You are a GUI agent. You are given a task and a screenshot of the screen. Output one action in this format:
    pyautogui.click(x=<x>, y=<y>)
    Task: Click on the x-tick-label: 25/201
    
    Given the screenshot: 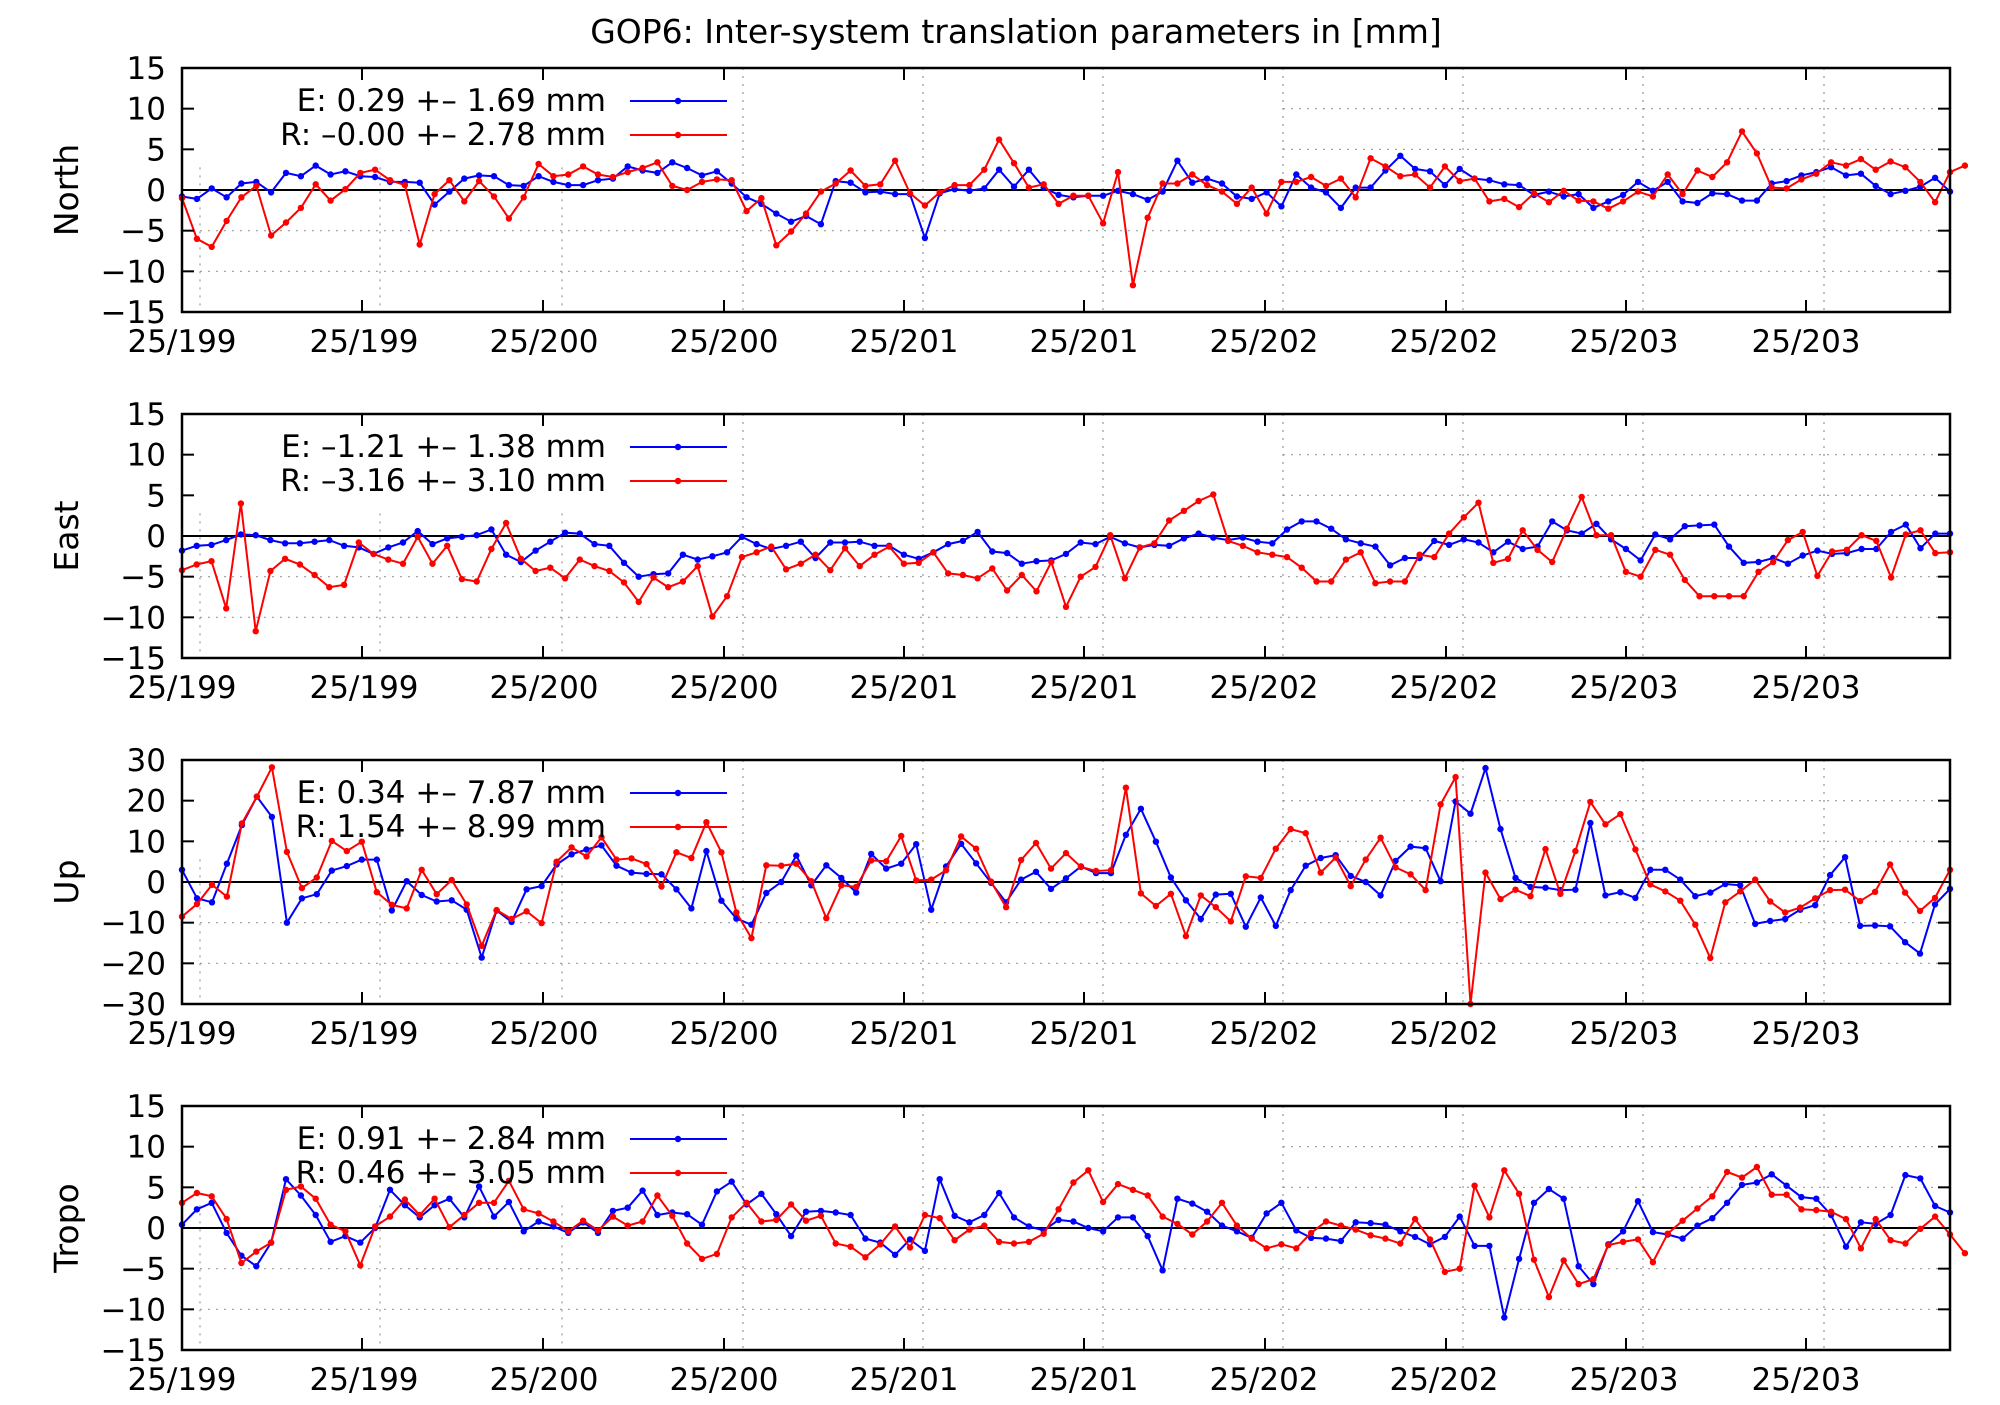 What is the action you would take?
    pyautogui.click(x=903, y=1380)
    